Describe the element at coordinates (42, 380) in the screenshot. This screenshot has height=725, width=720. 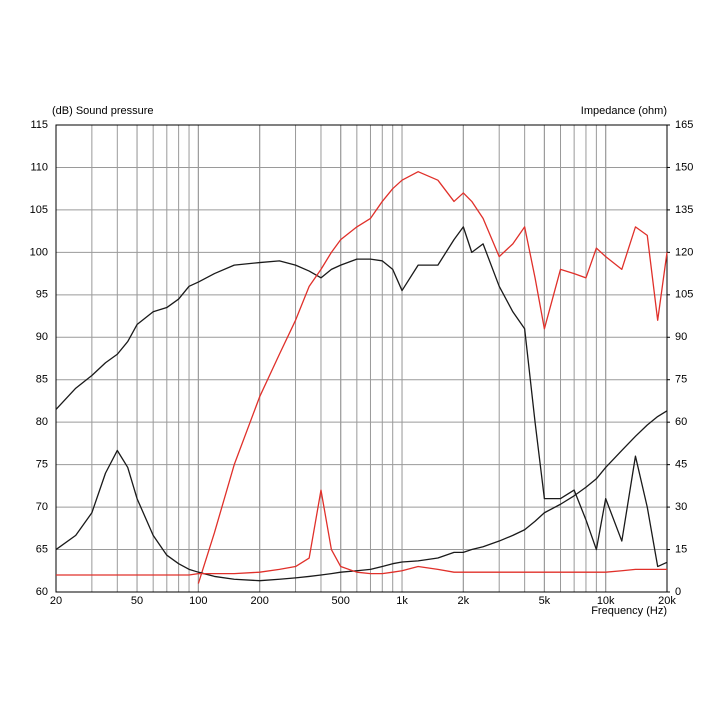
I see `y-tick-label: 85` at that location.